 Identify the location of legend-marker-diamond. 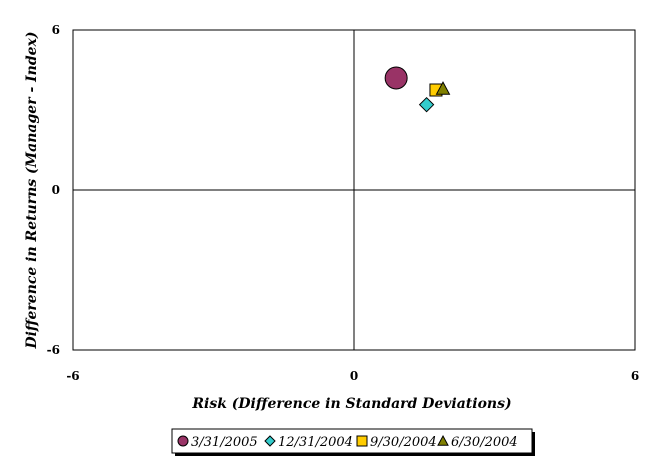
(270, 441).